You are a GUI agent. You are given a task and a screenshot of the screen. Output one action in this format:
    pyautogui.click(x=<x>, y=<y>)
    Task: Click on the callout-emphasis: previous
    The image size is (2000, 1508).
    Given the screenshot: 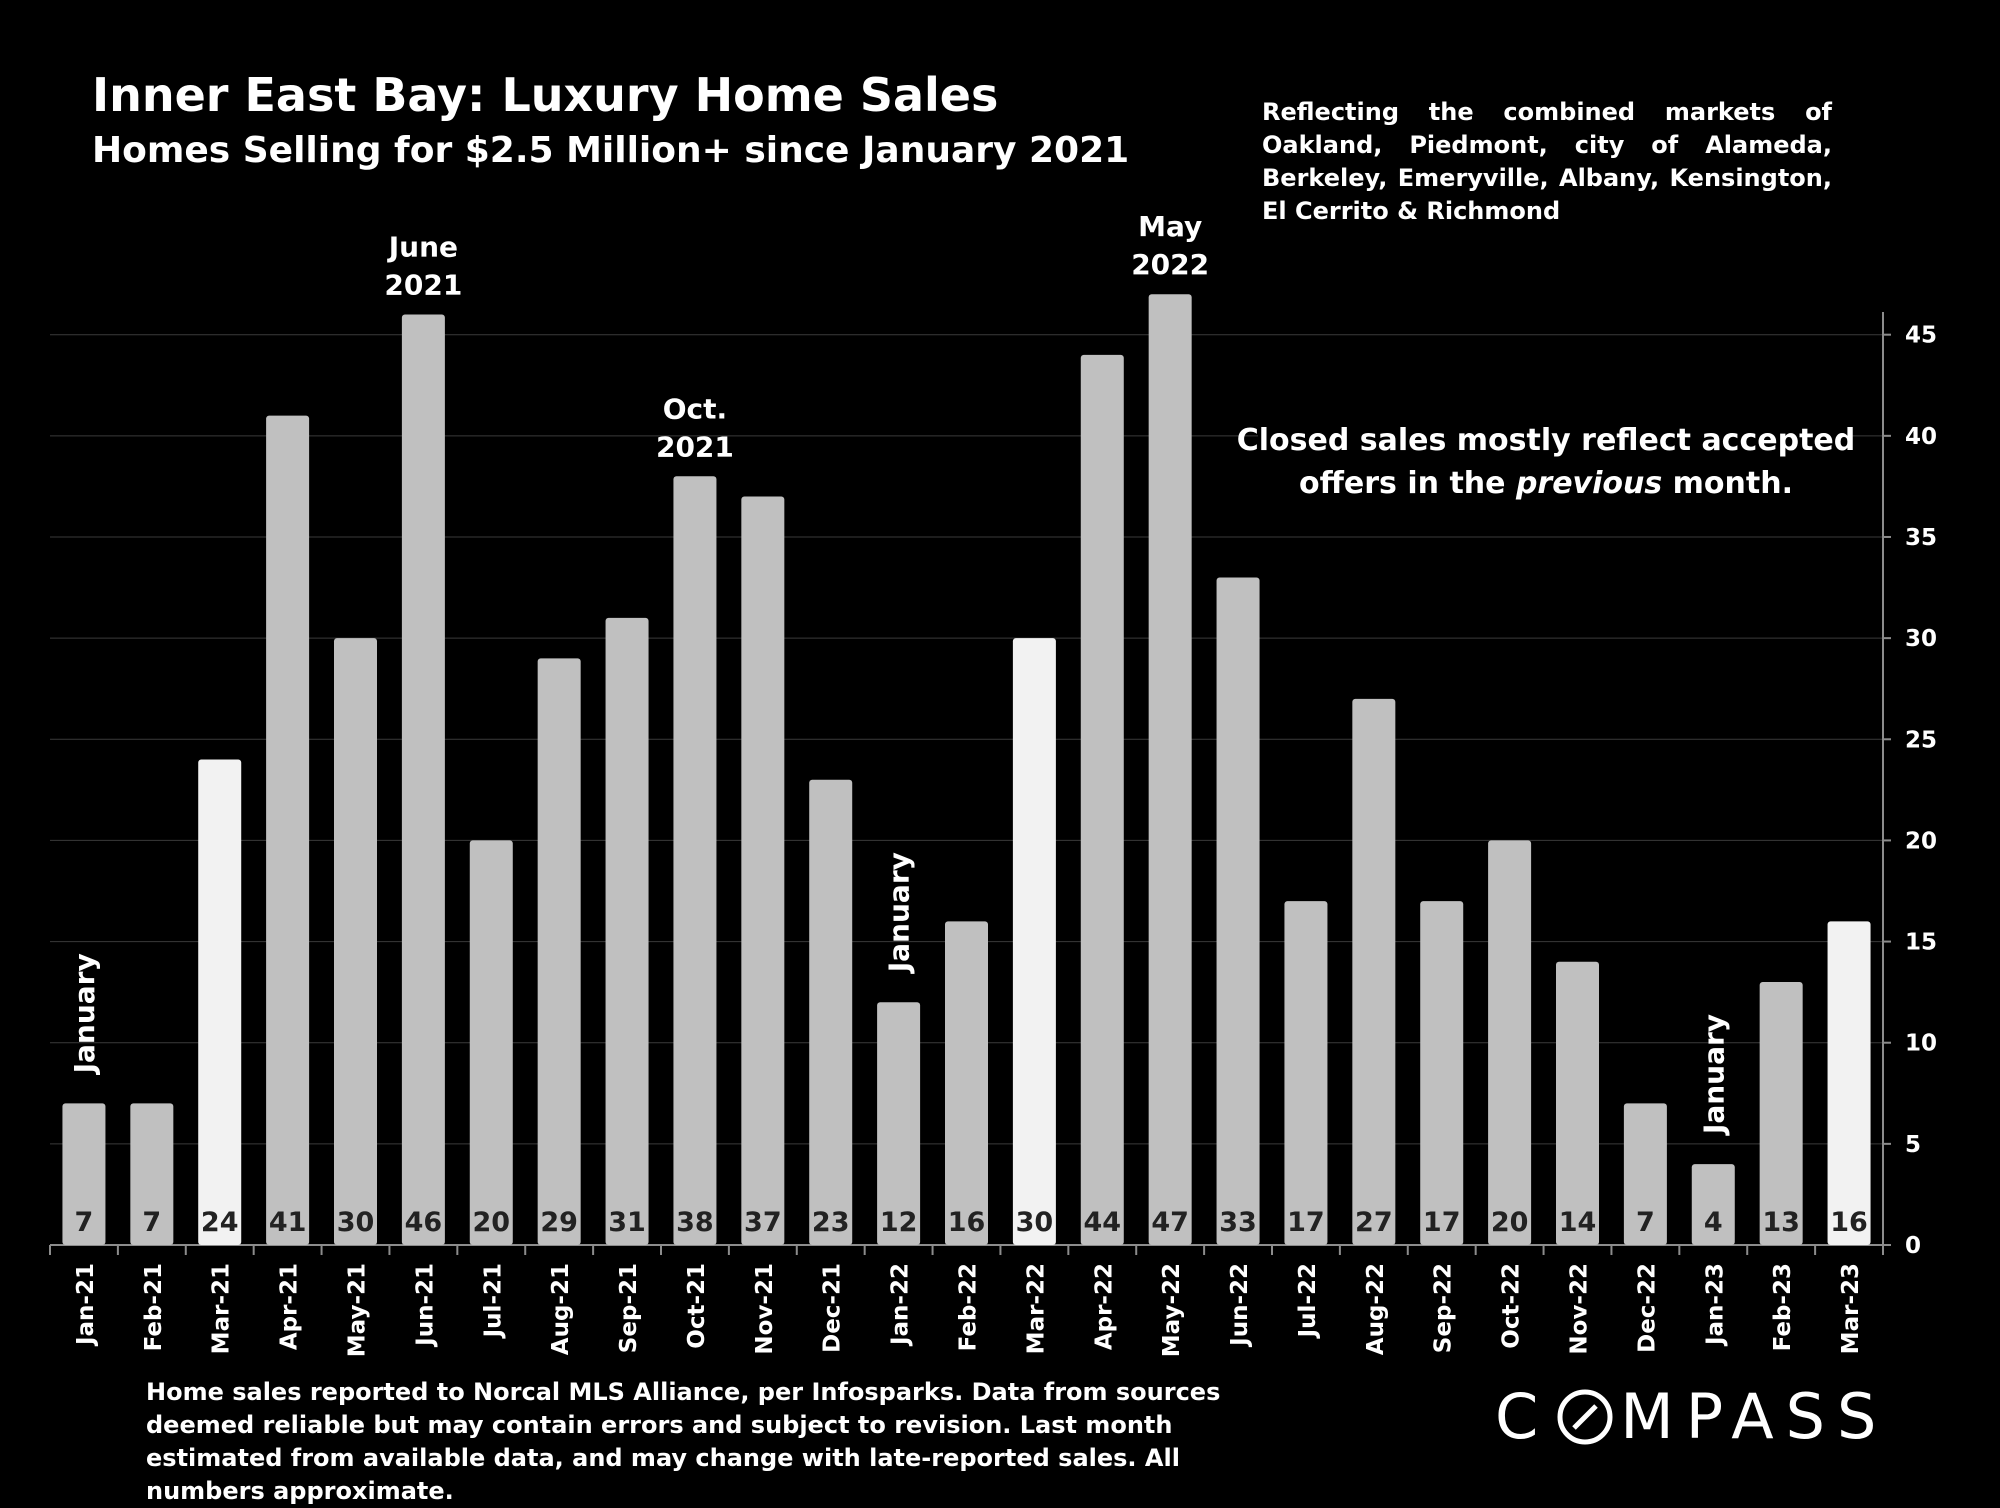 What is the action you would take?
    pyautogui.click(x=1588, y=483)
    